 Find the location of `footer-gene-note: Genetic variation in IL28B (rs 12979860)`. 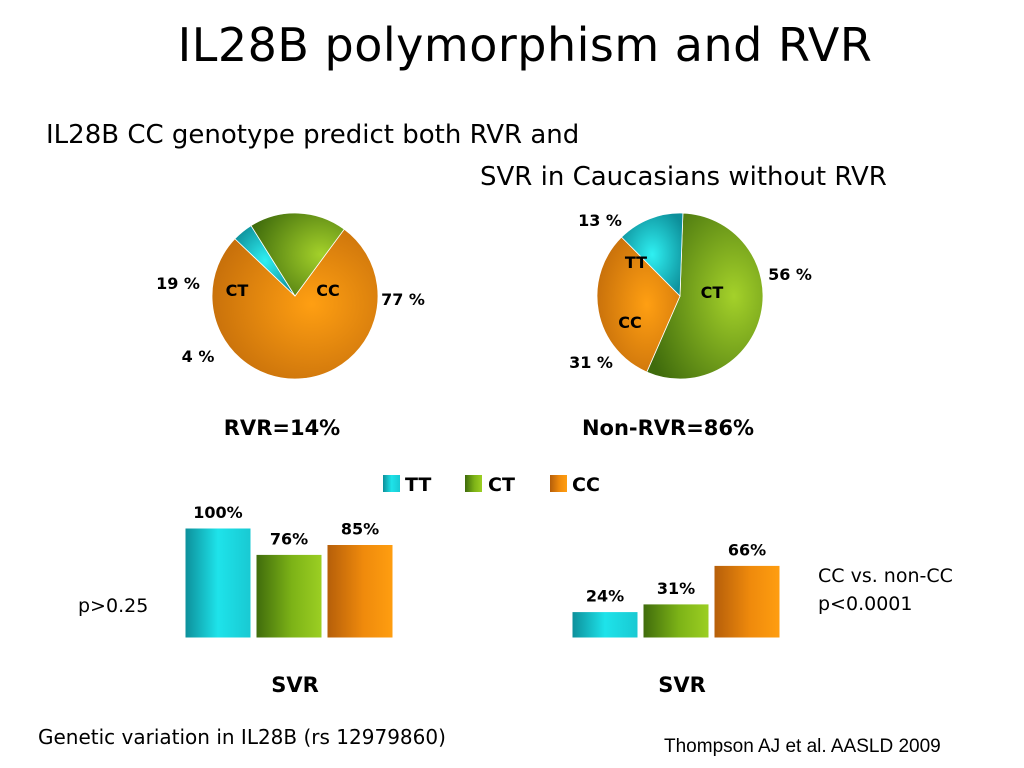

footer-gene-note: Genetic variation in IL28B (rs 12979860) is located at coordinates (242, 737).